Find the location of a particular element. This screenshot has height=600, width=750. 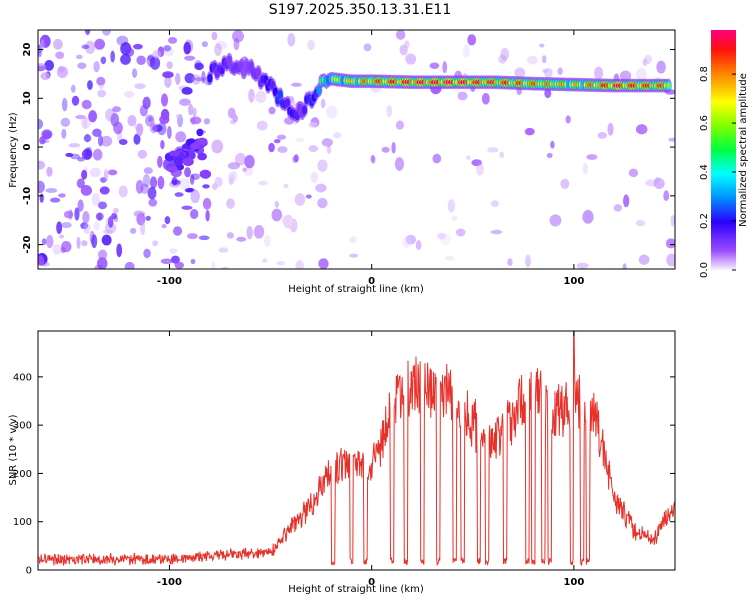

spectrogram-x-tick-label: 0 is located at coordinates (371, 281).